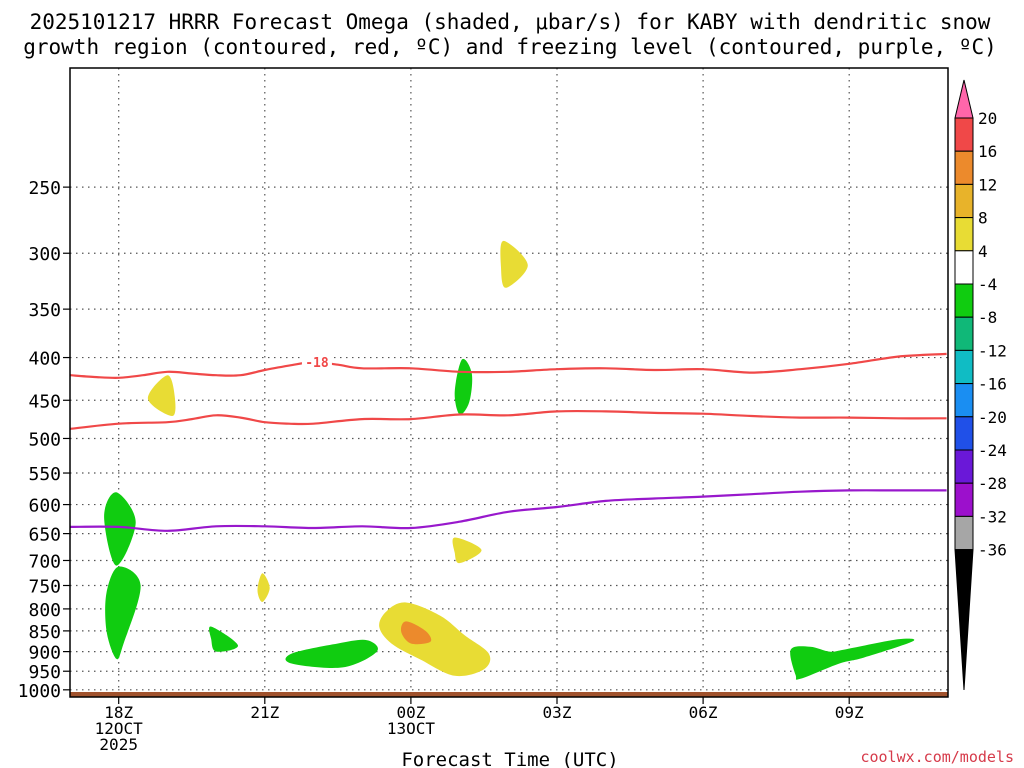  Describe the element at coordinates (44, 359) in the screenshot. I see `y-tick-label: 400` at that location.